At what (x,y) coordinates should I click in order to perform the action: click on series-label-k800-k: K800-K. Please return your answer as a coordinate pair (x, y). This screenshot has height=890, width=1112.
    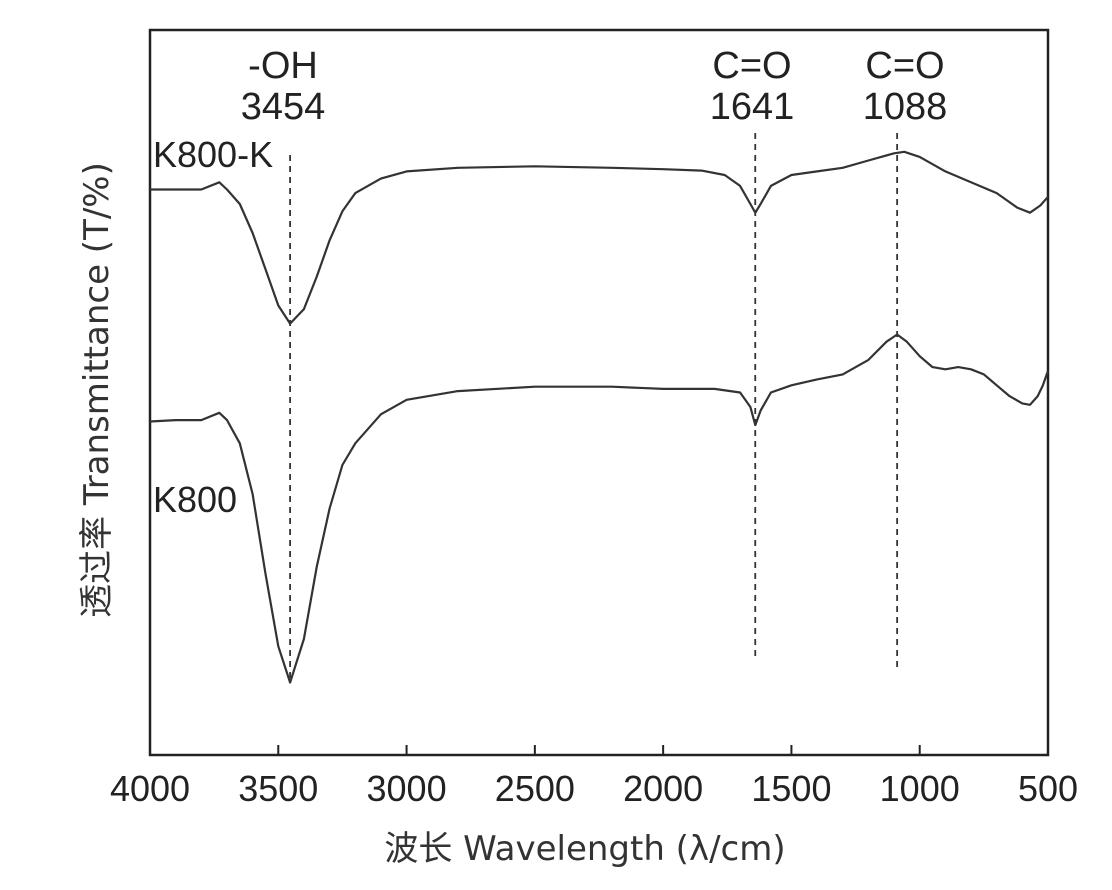
    Looking at the image, I should click on (213, 154).